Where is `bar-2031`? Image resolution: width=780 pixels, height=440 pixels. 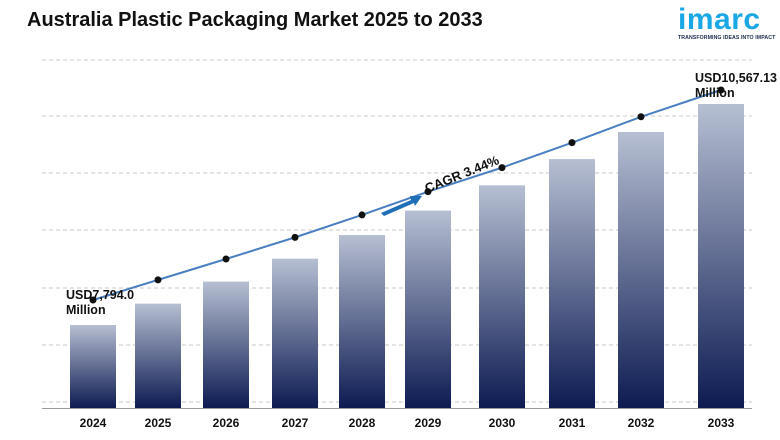 bar-2031 is located at coordinates (572, 283).